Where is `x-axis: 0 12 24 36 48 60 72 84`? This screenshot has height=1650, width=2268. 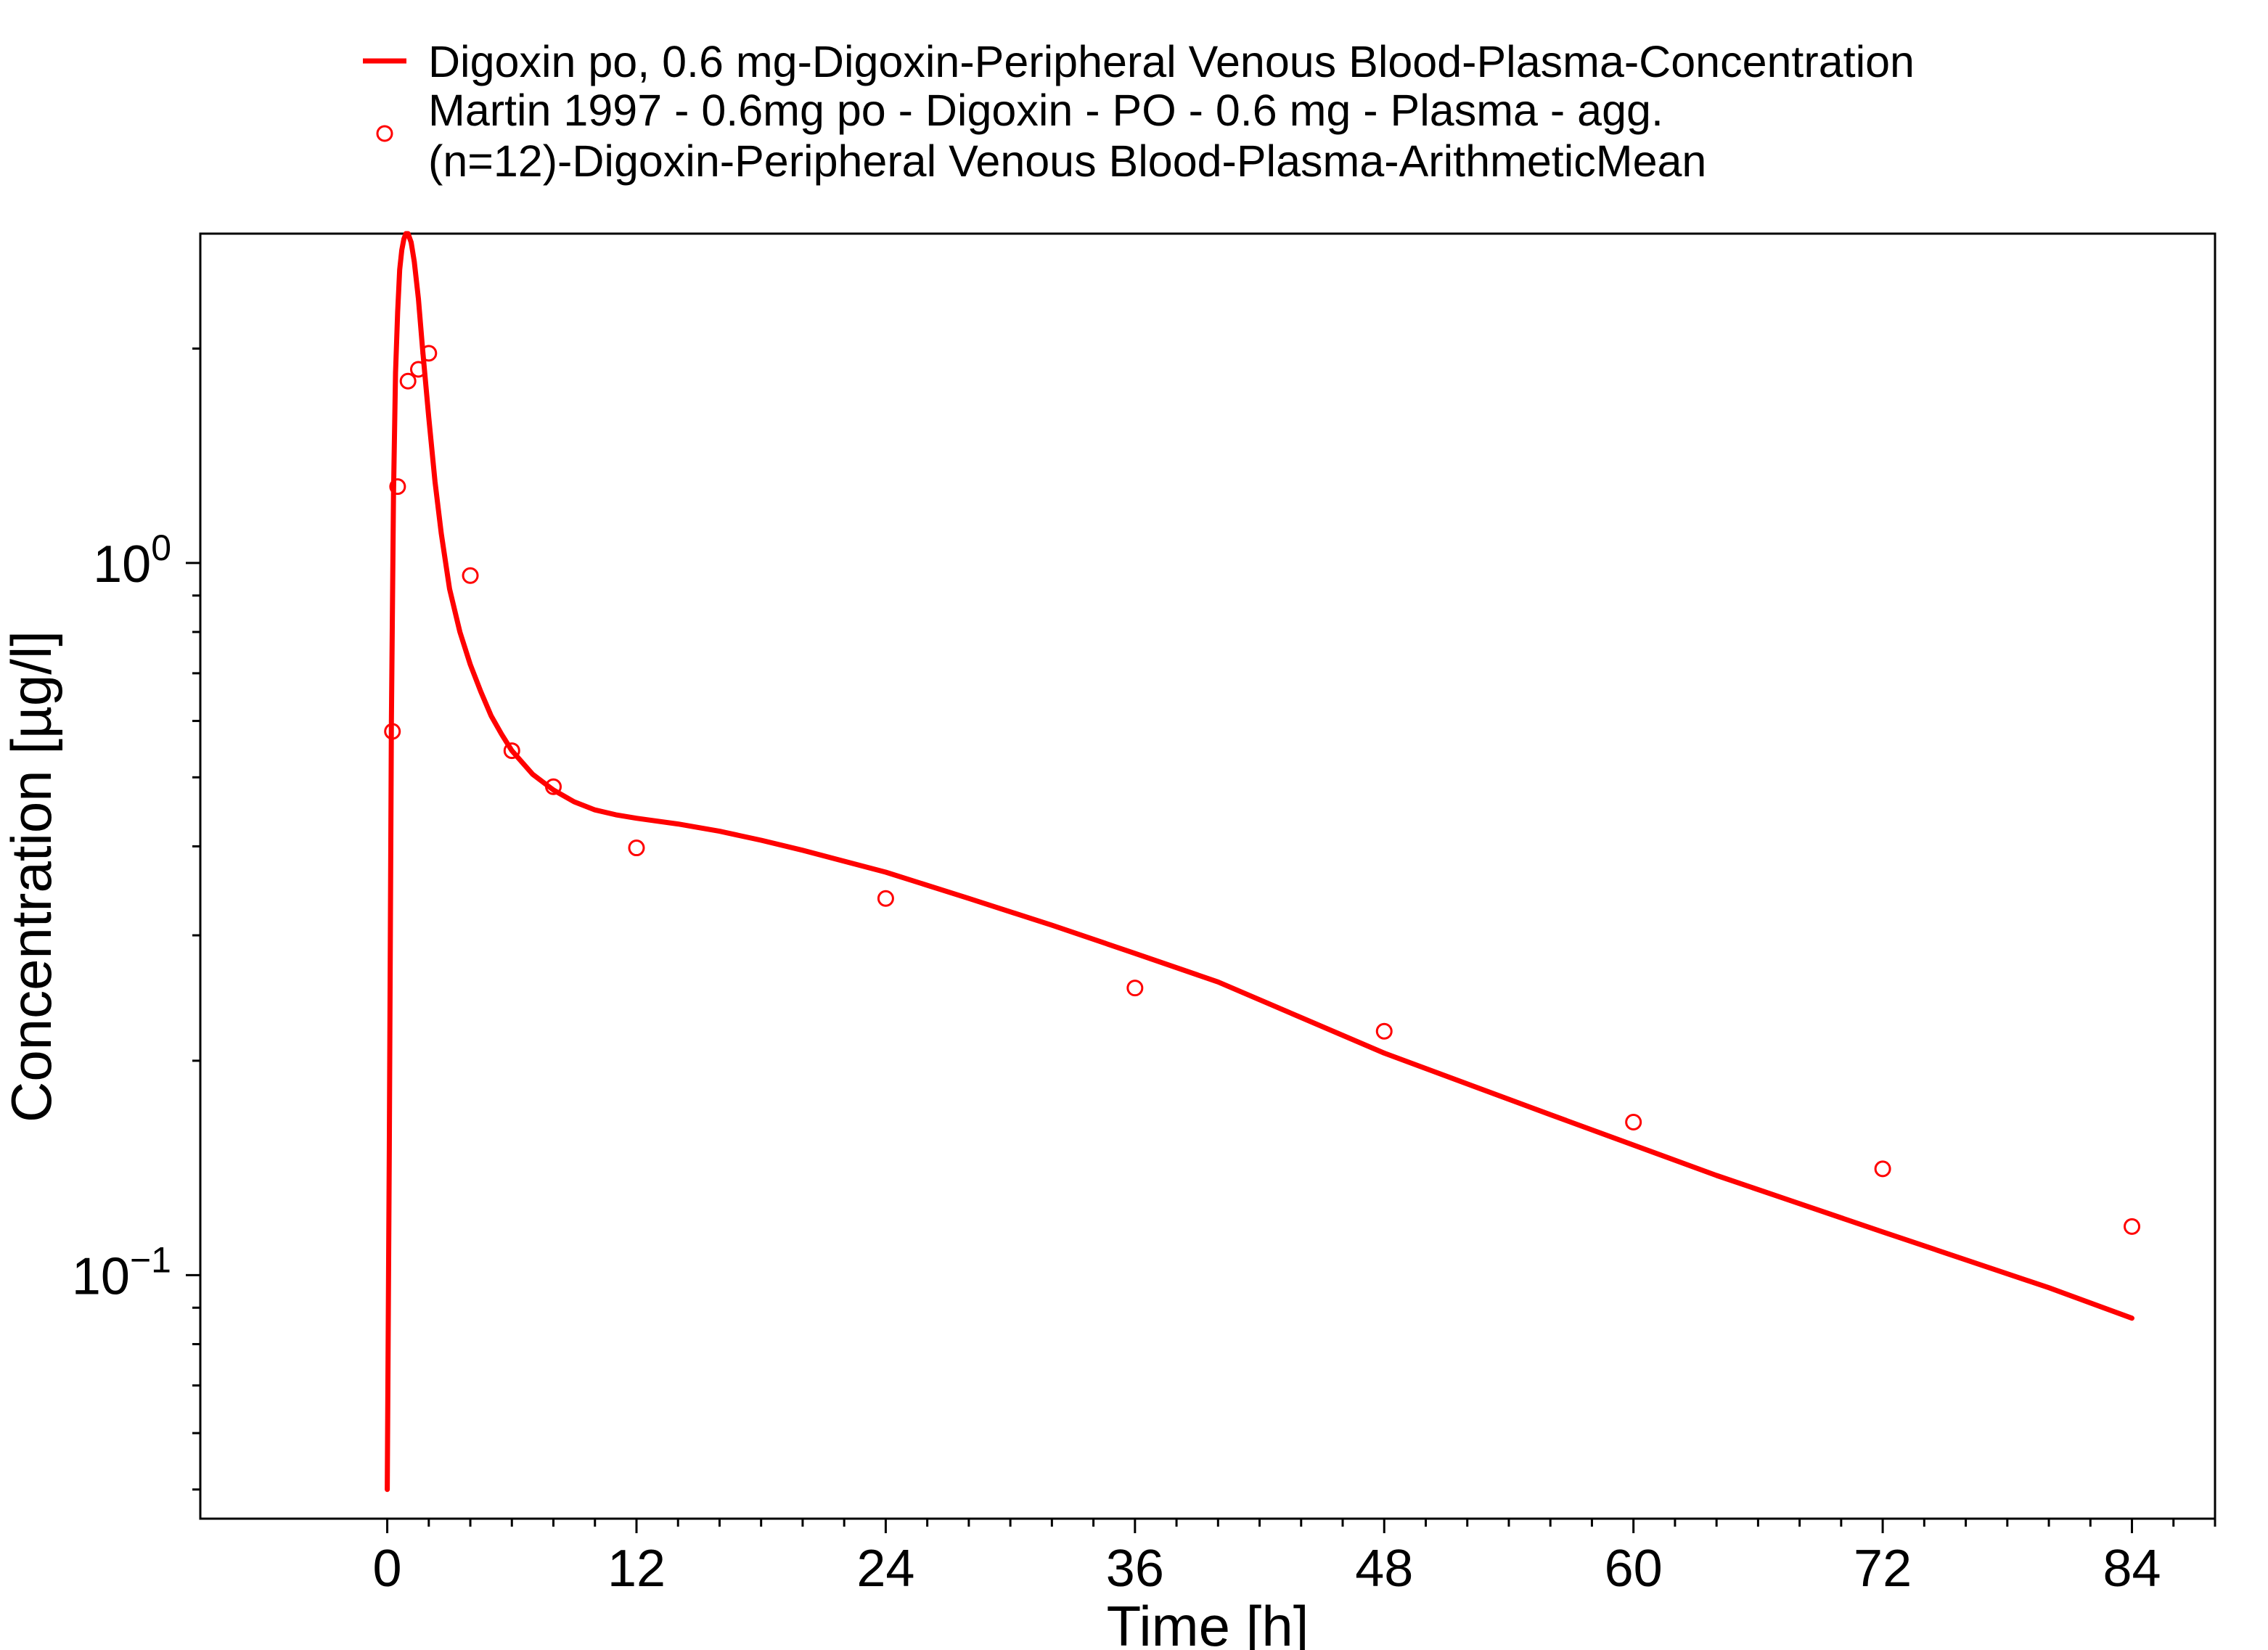
x-axis: 0 12 24 36 48 60 72 84 is located at coordinates (1294, 1558).